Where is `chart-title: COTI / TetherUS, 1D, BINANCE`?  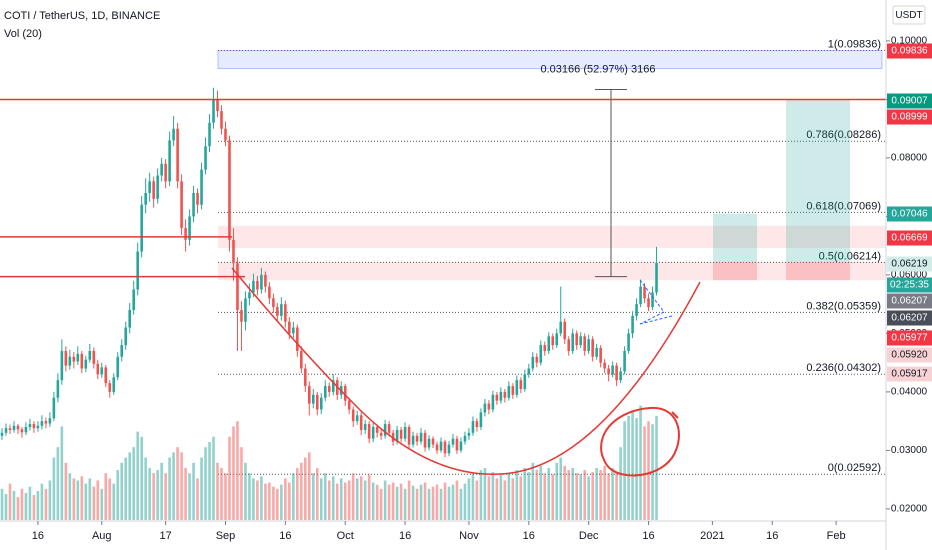
chart-title: COTI / TetherUS, 1D, BINANCE is located at coordinates (82, 16).